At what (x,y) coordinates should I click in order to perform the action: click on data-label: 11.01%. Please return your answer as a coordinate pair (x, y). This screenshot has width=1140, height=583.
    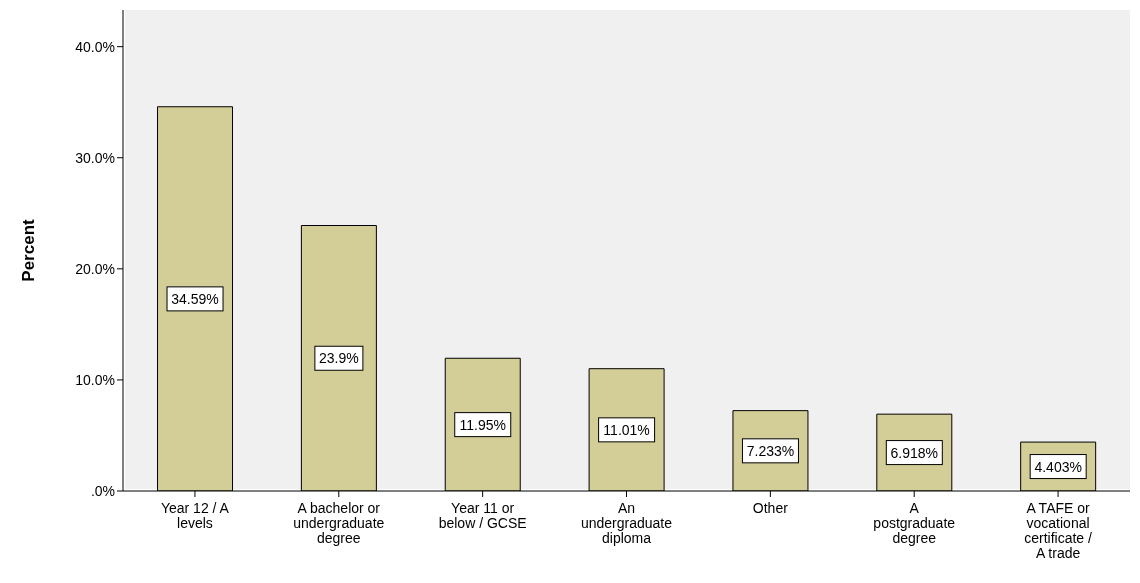
    Looking at the image, I should click on (626, 429).